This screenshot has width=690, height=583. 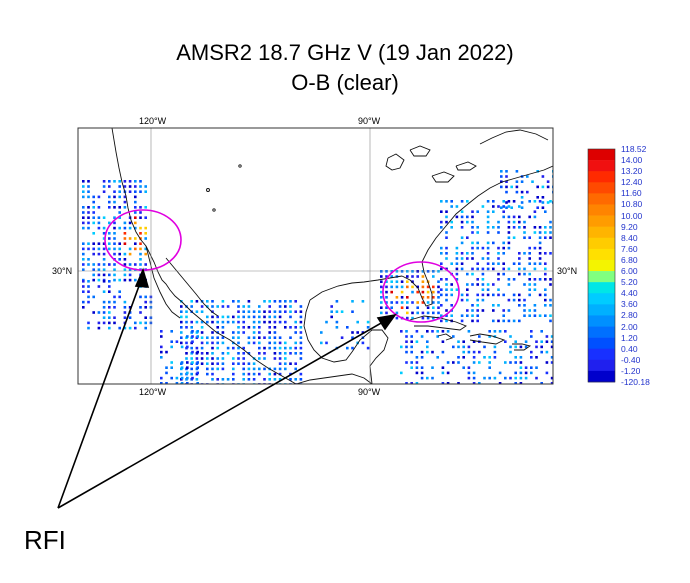 I want to click on lon-label-120w-top: 120°W, so click(x=153, y=121).